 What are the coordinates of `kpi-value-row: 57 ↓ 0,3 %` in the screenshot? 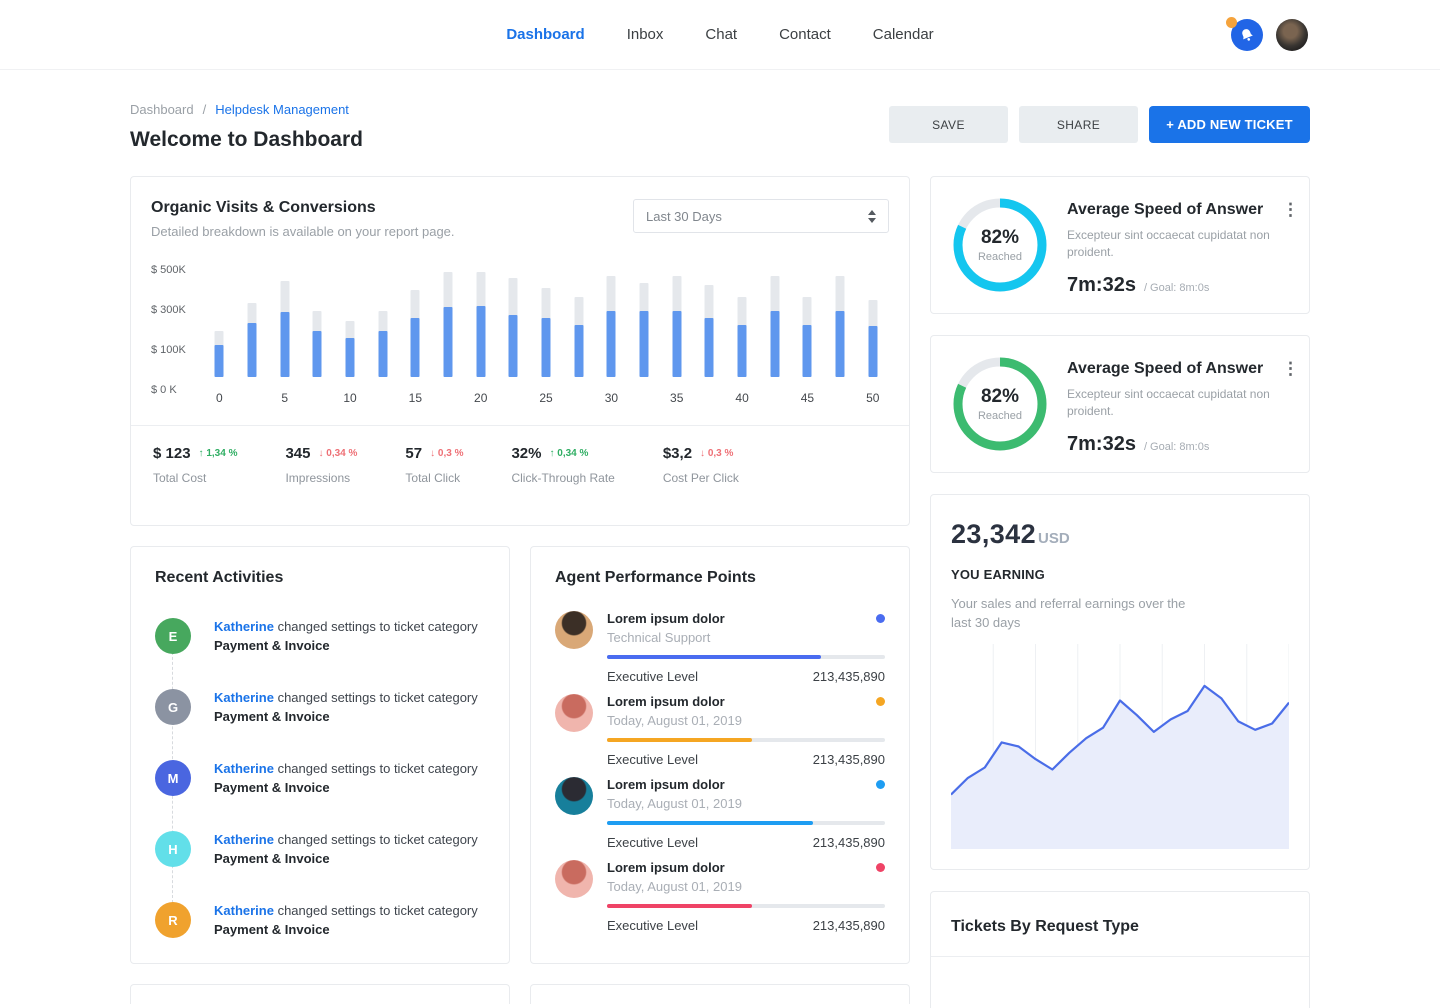 It's located at (434, 453).